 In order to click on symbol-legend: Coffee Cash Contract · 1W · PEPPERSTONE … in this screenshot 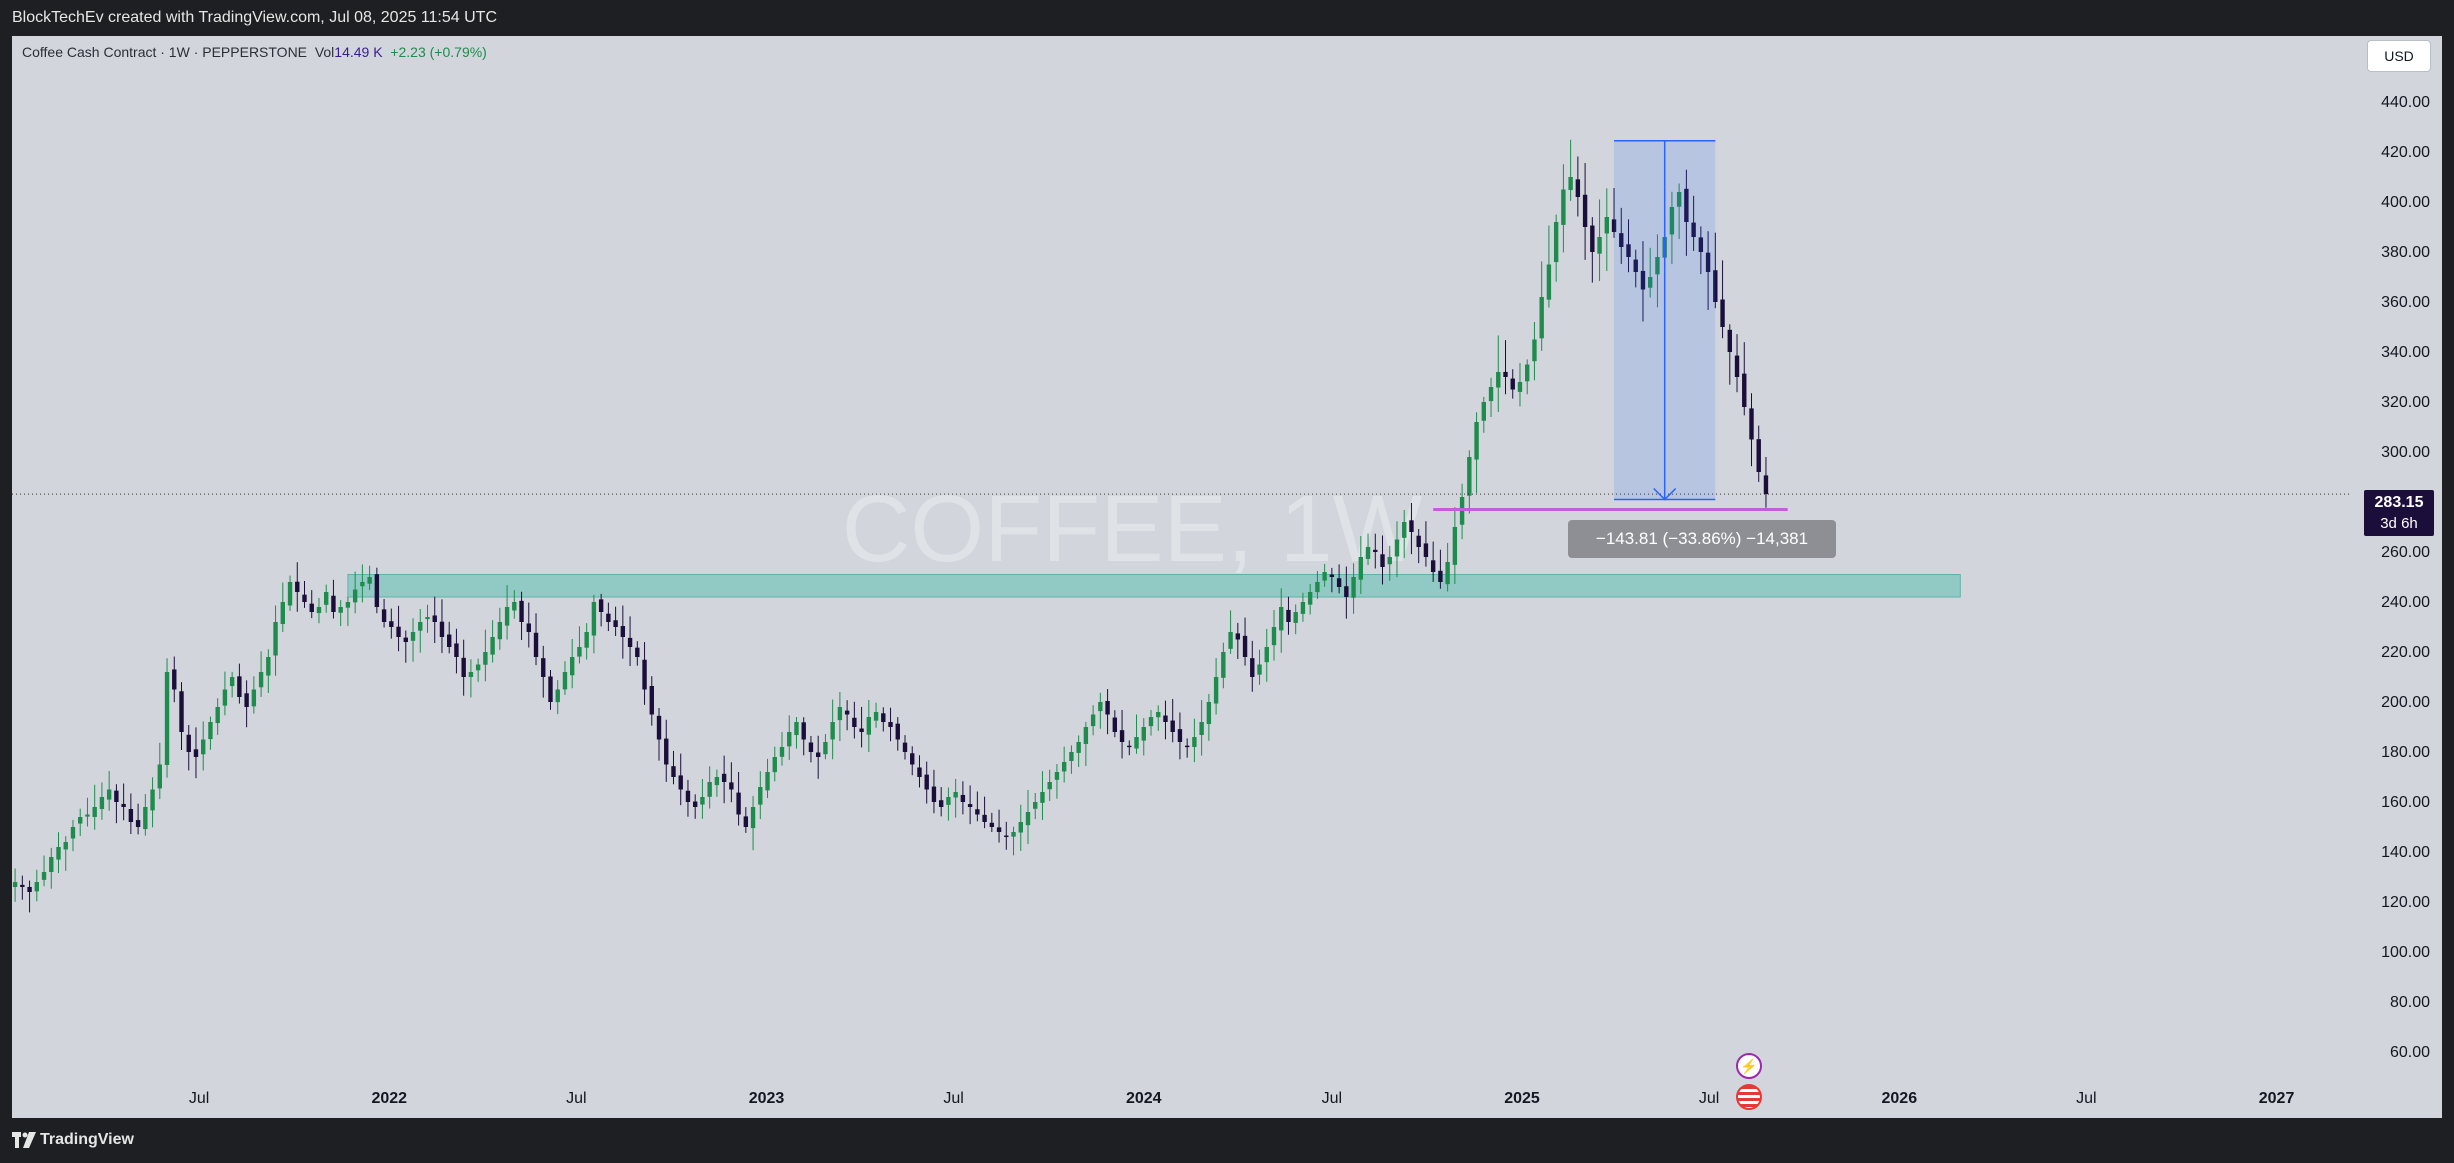, I will do `click(254, 52)`.